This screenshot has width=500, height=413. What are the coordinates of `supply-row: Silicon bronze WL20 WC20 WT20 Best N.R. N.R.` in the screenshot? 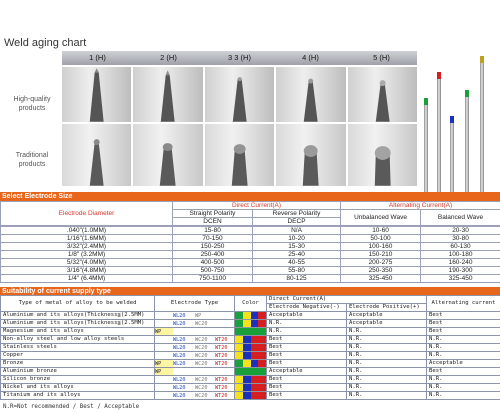 It's located at (250, 379).